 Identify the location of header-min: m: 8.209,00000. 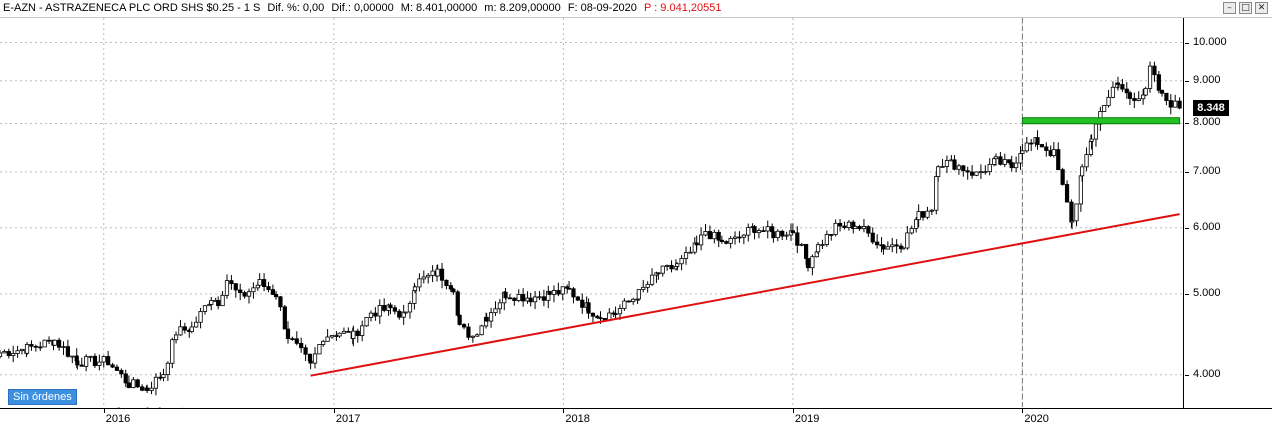
(522, 8).